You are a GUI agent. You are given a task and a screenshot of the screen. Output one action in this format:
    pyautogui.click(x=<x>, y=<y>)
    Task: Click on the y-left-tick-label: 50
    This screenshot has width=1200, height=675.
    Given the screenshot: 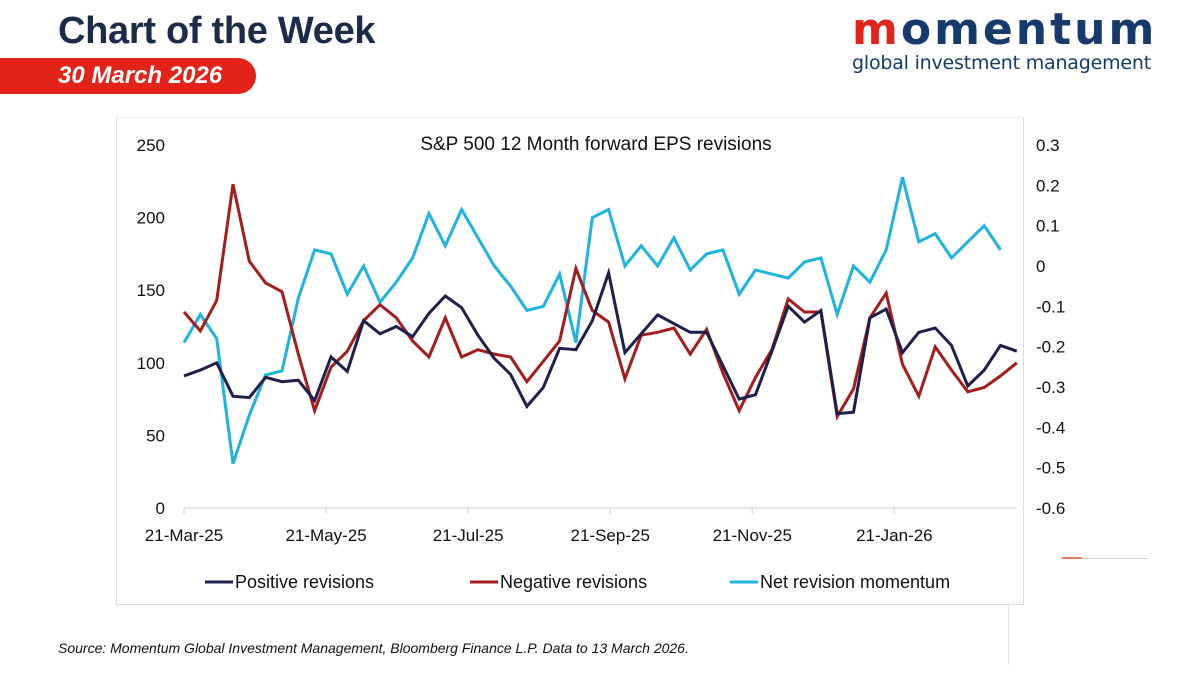 What is the action you would take?
    pyautogui.click(x=155, y=435)
    